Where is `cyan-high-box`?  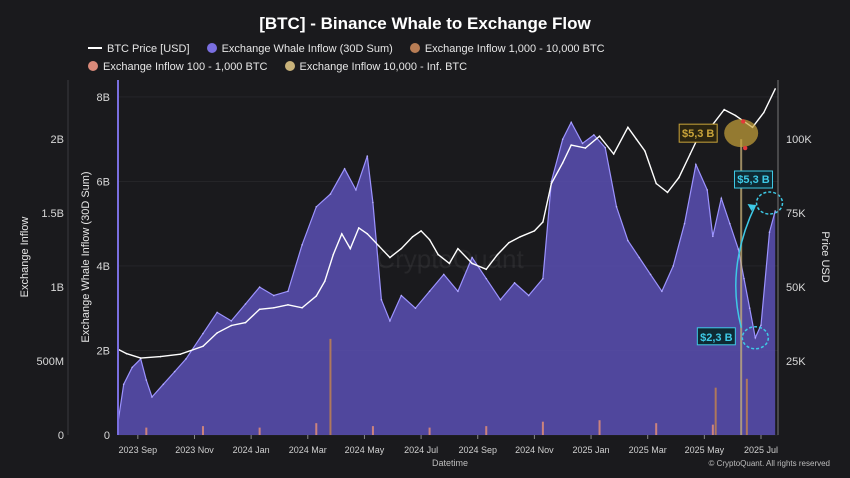
cyan-high-box is located at coordinates (754, 179).